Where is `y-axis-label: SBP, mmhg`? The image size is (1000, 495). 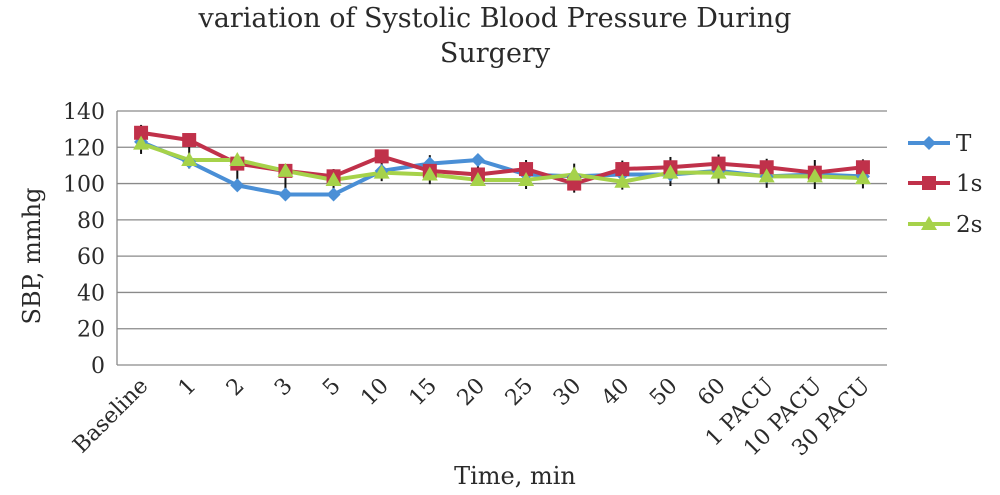
y-axis-label: SBP, mmhg is located at coordinates (32, 256).